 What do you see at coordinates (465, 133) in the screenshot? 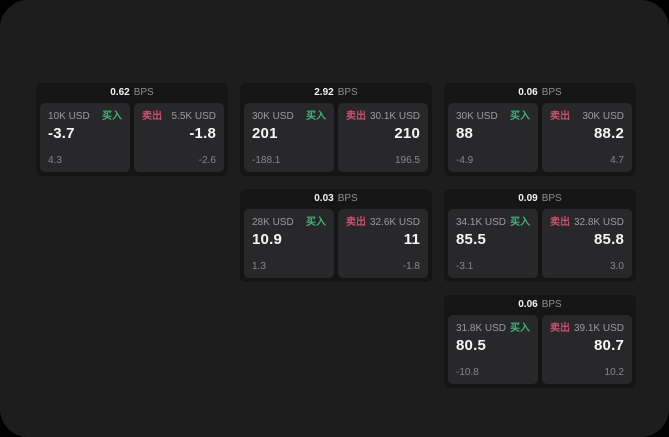
I see `buy-price: 88` at bounding box center [465, 133].